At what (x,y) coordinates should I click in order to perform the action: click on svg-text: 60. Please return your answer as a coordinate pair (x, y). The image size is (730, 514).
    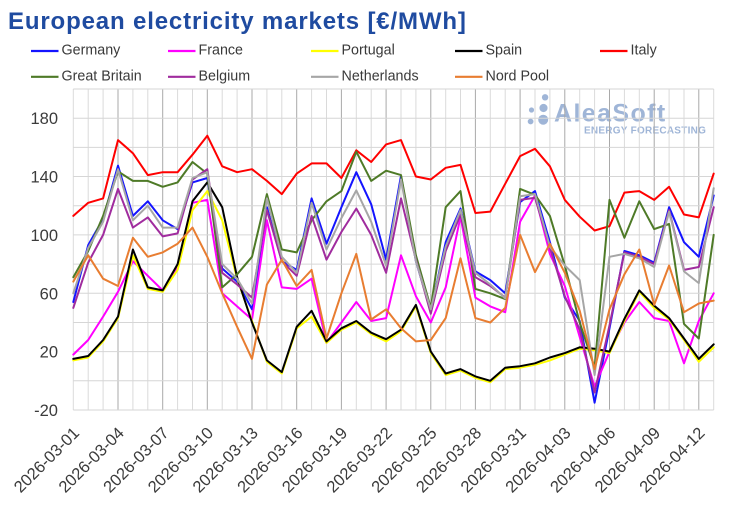
    Looking at the image, I should click on (49, 294).